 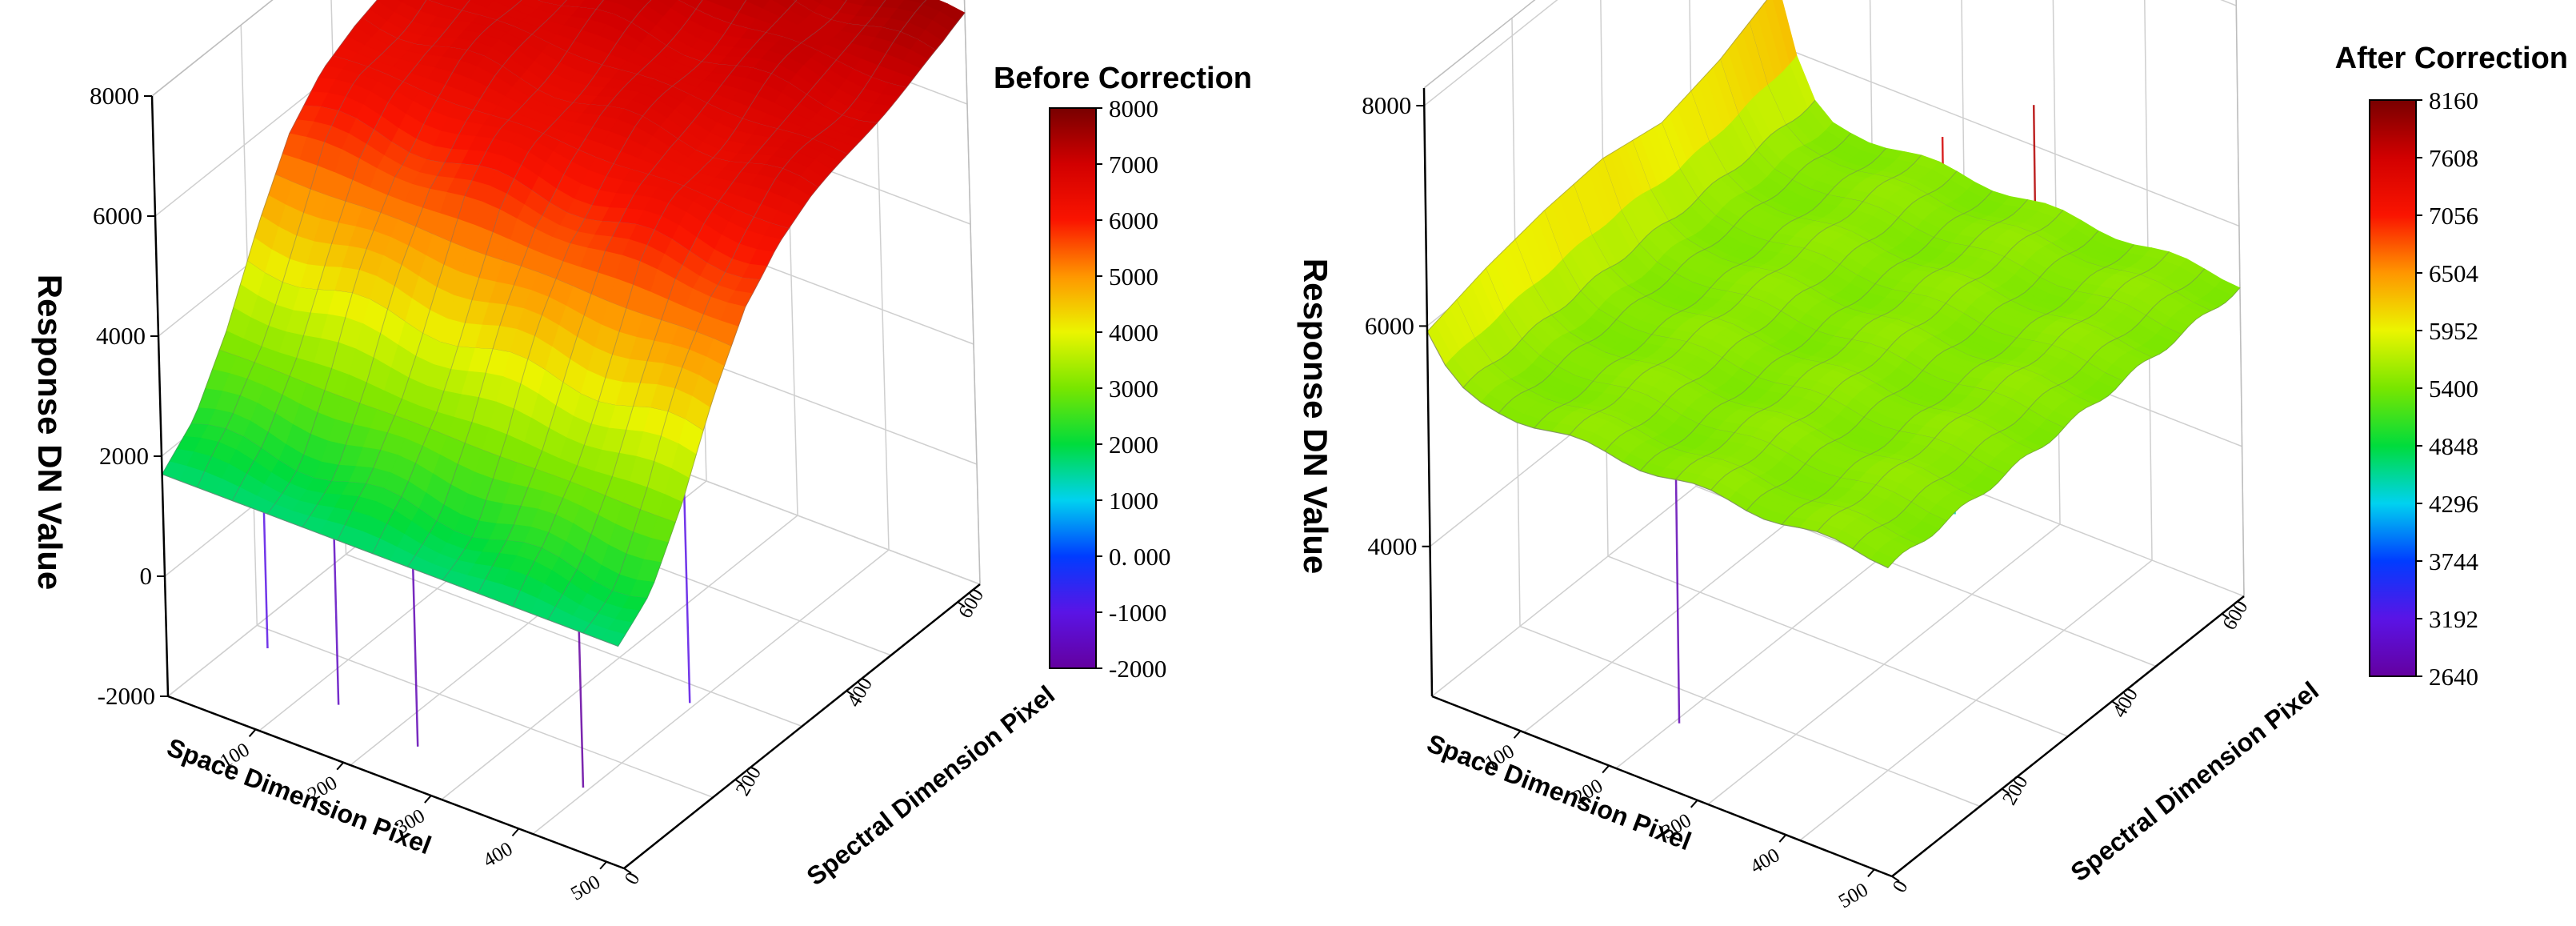 What do you see at coordinates (1133, 277) in the screenshot?
I see `colorbar-tick-label: 5000` at bounding box center [1133, 277].